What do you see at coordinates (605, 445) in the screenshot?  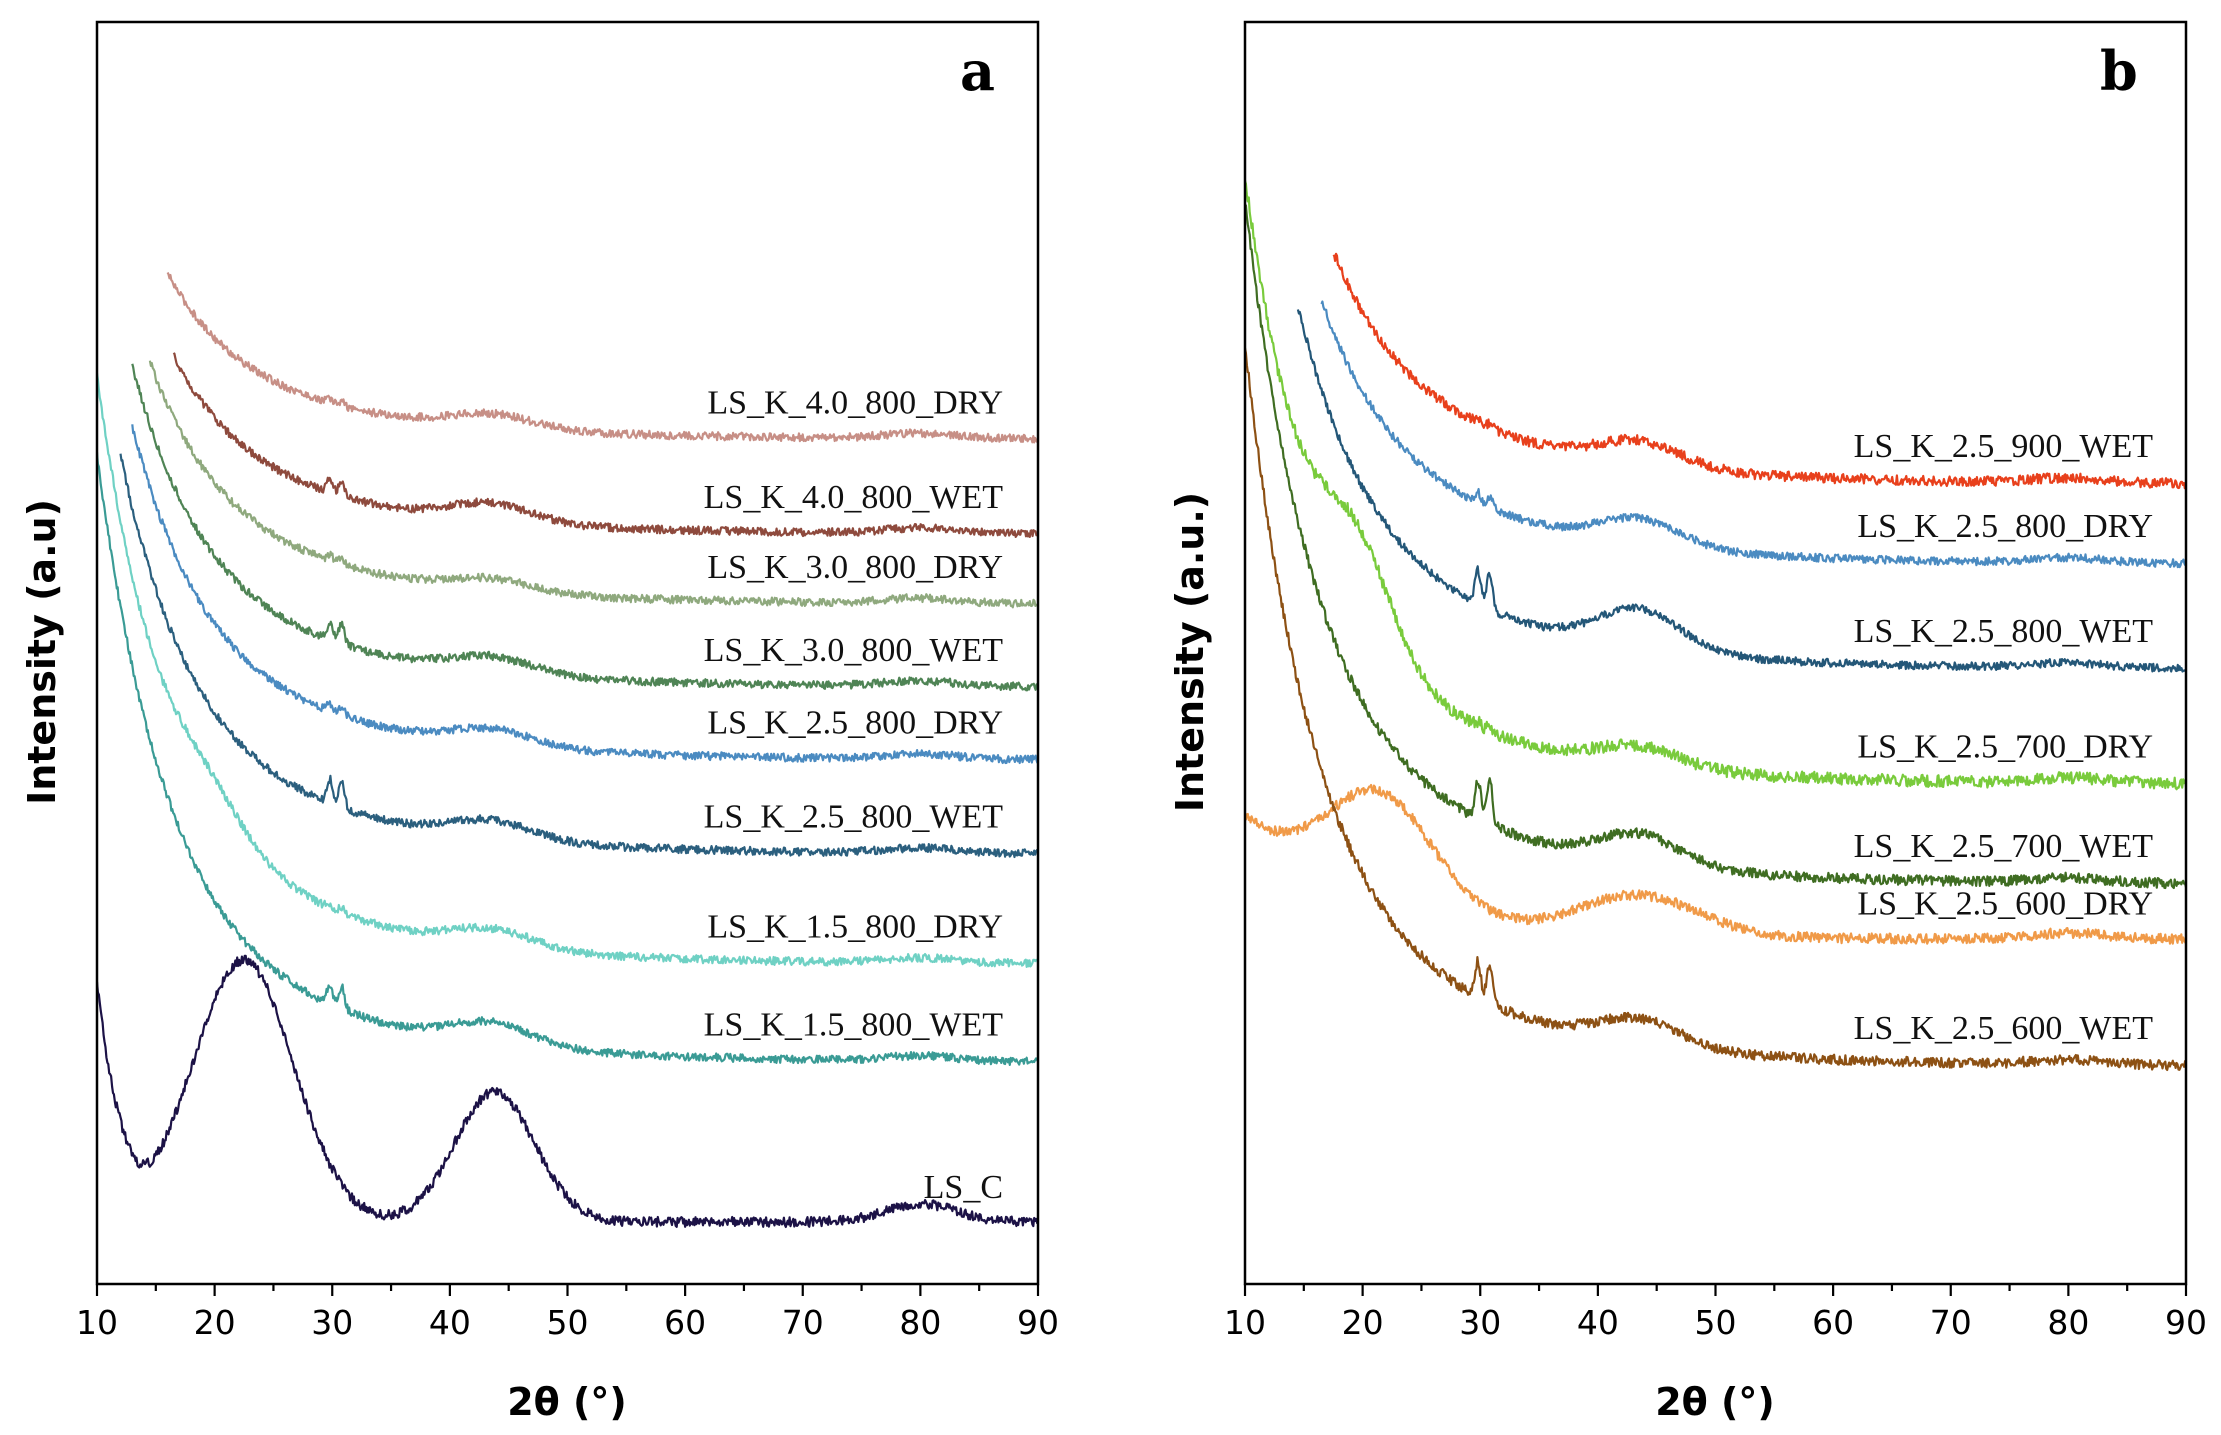 I see `series-line-ls-k-4-0-800-wet` at bounding box center [605, 445].